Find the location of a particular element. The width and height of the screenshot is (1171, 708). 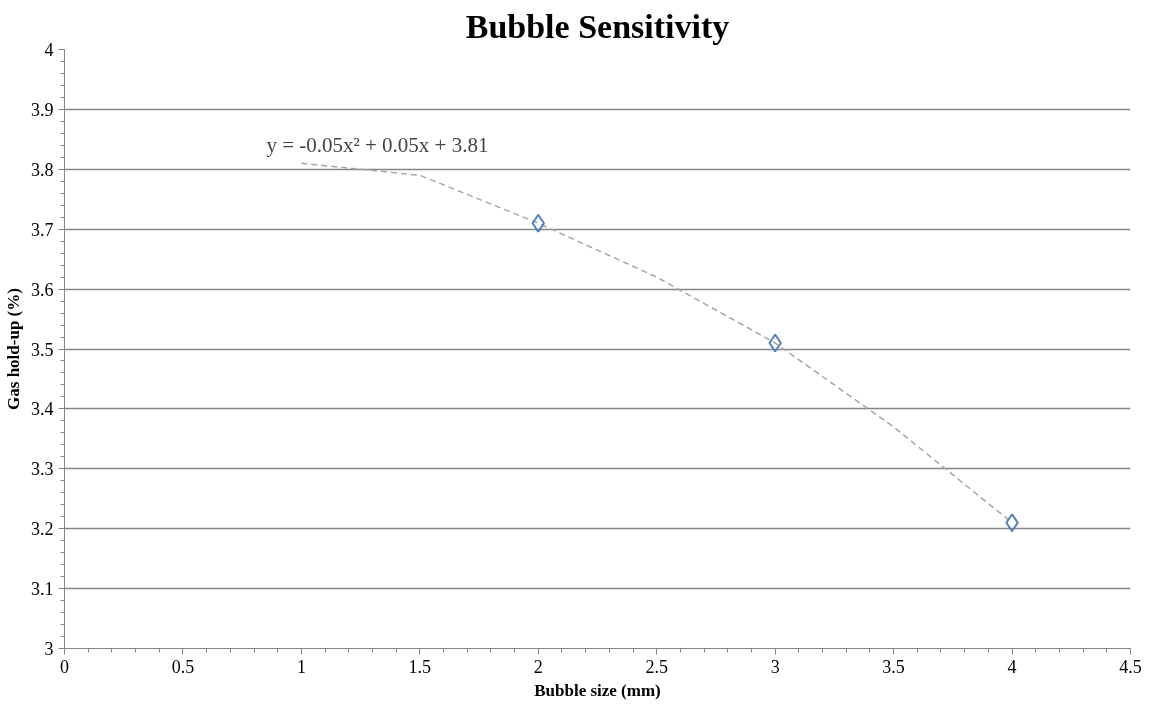

y-tick-label: 3.1 is located at coordinates (42, 589).